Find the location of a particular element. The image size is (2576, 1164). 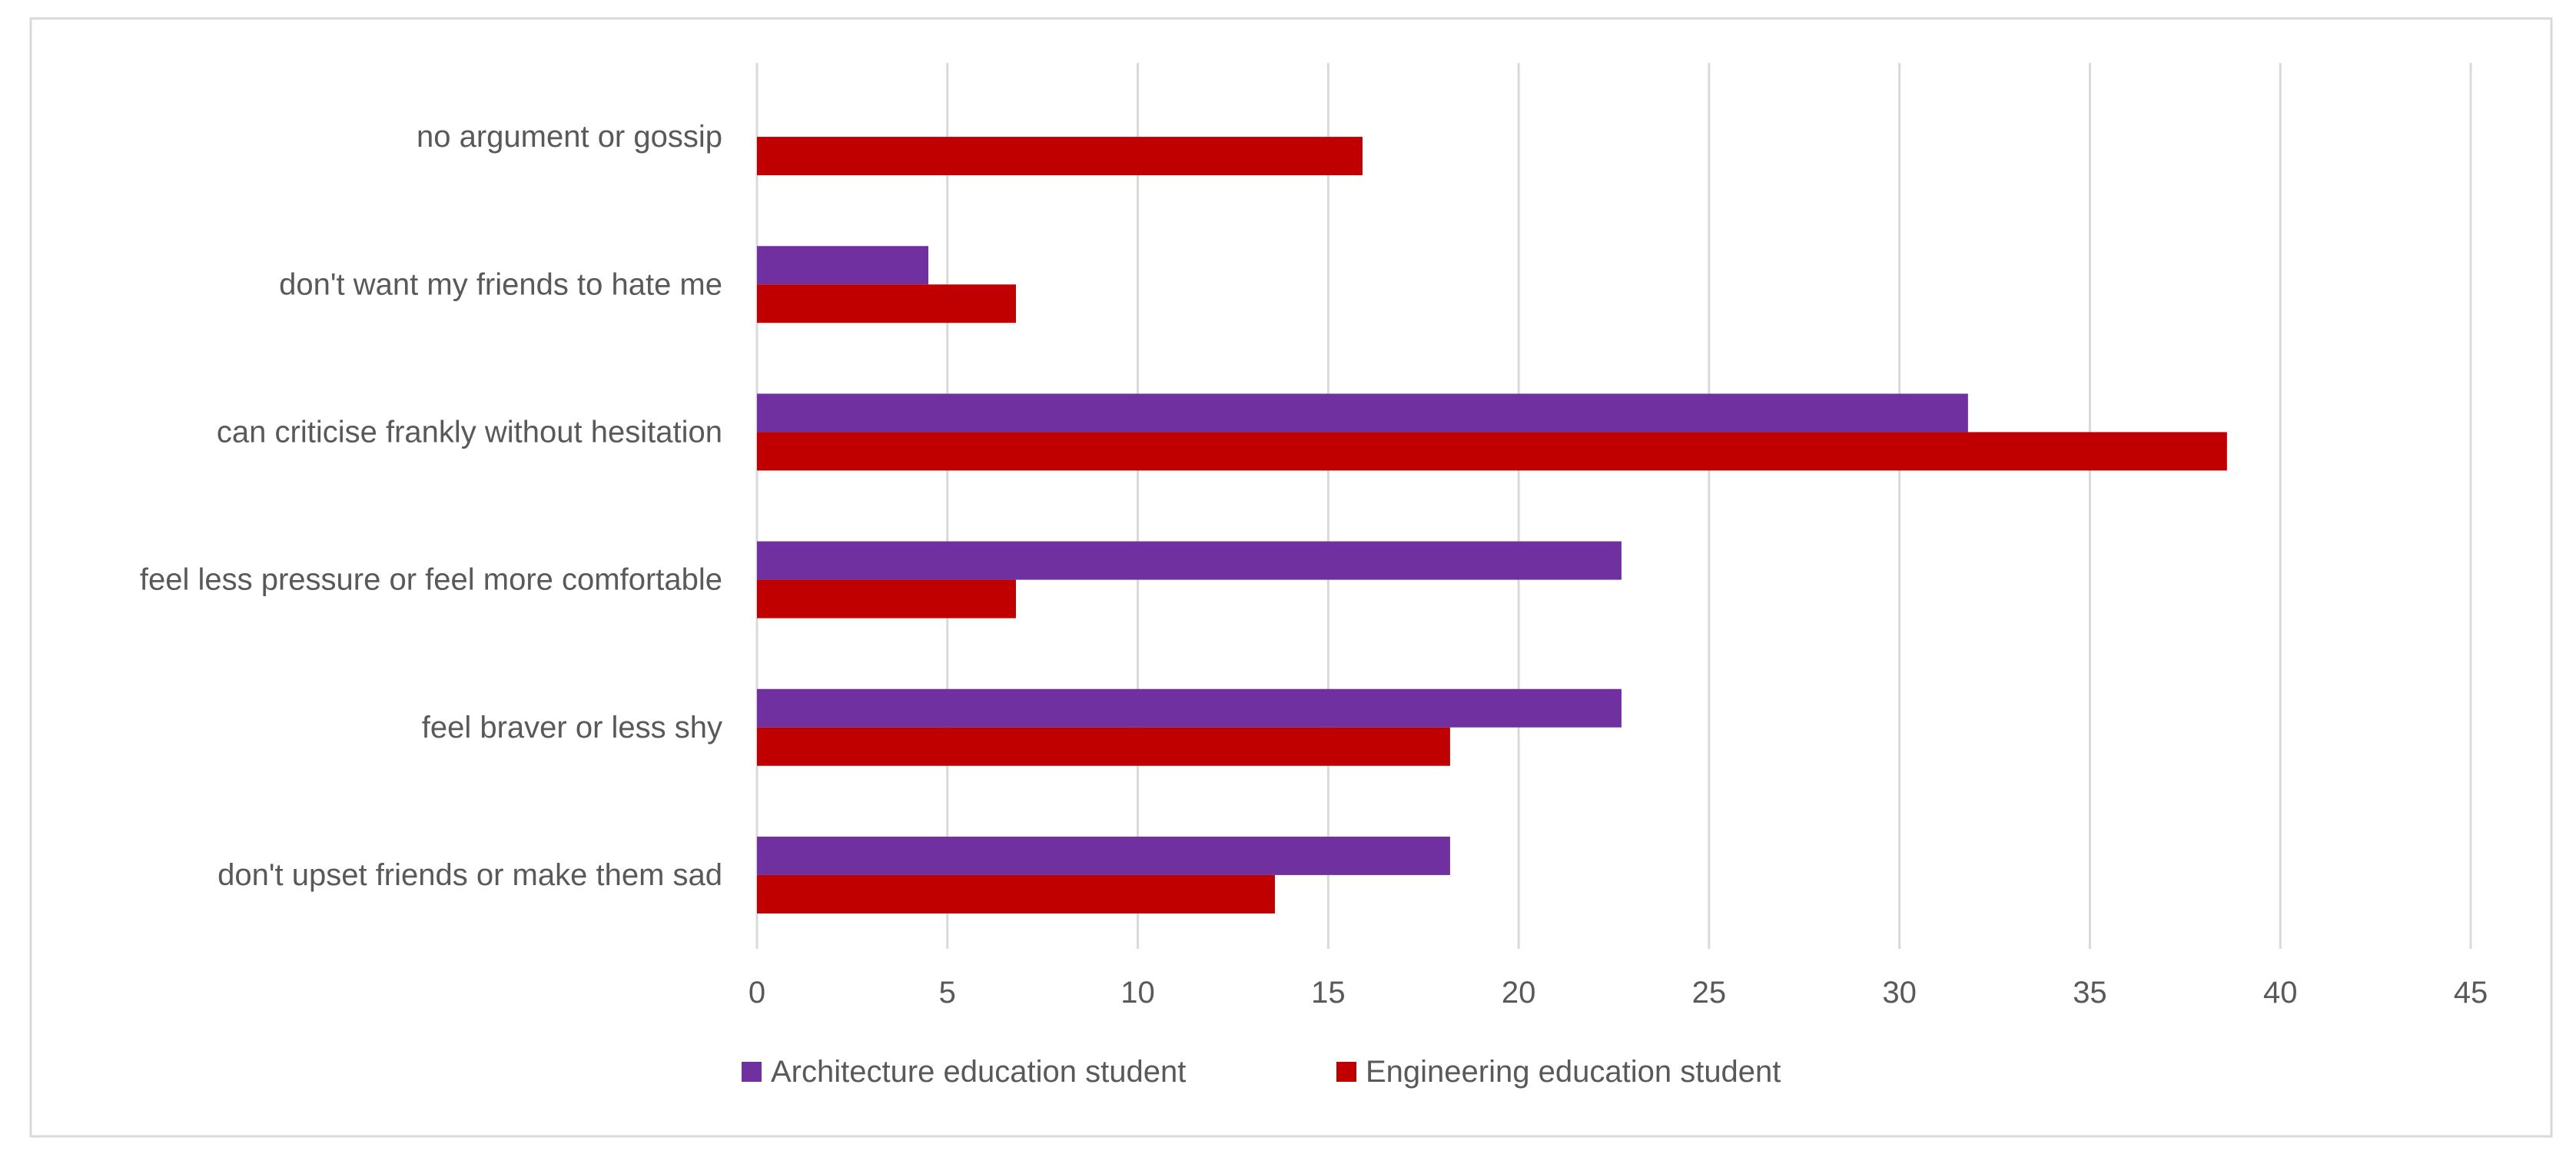

category-label: don't upset friends or make them sad is located at coordinates (469, 875).